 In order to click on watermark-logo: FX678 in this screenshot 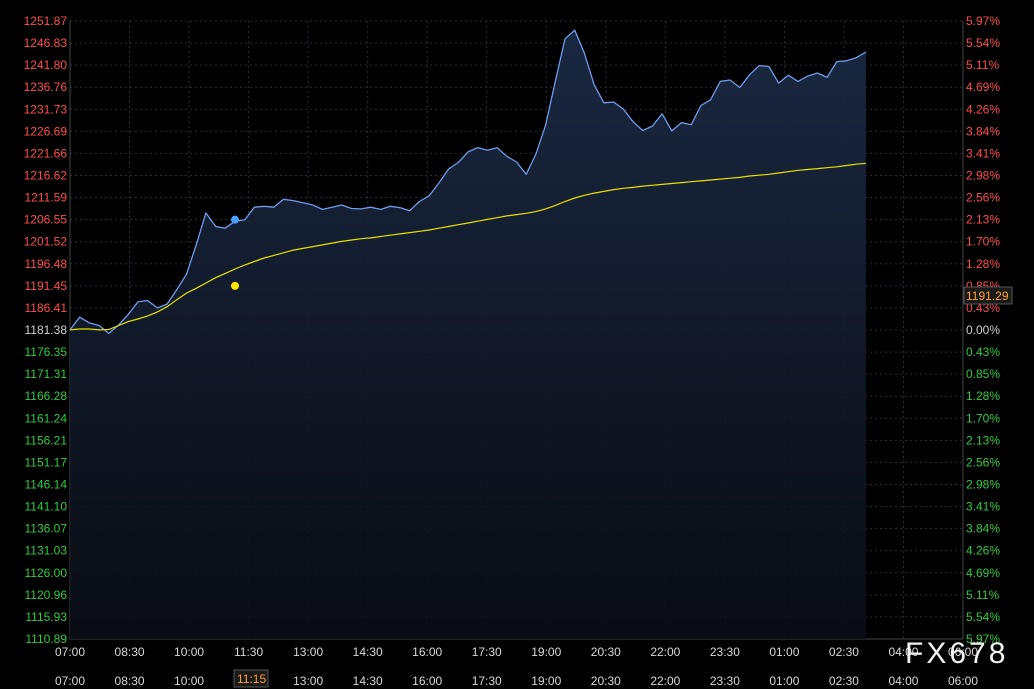, I will do `click(956, 653)`.